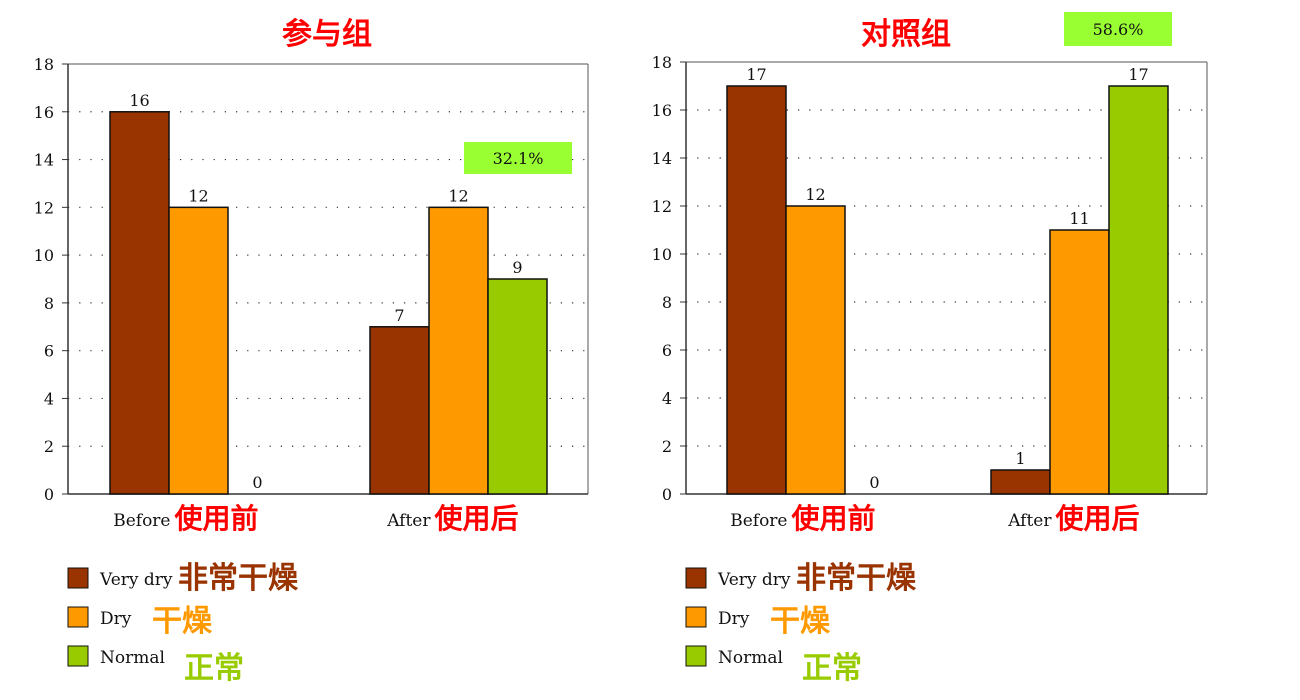 The width and height of the screenshot is (1300, 700). I want to click on chart-title: 参与组, so click(327, 34).